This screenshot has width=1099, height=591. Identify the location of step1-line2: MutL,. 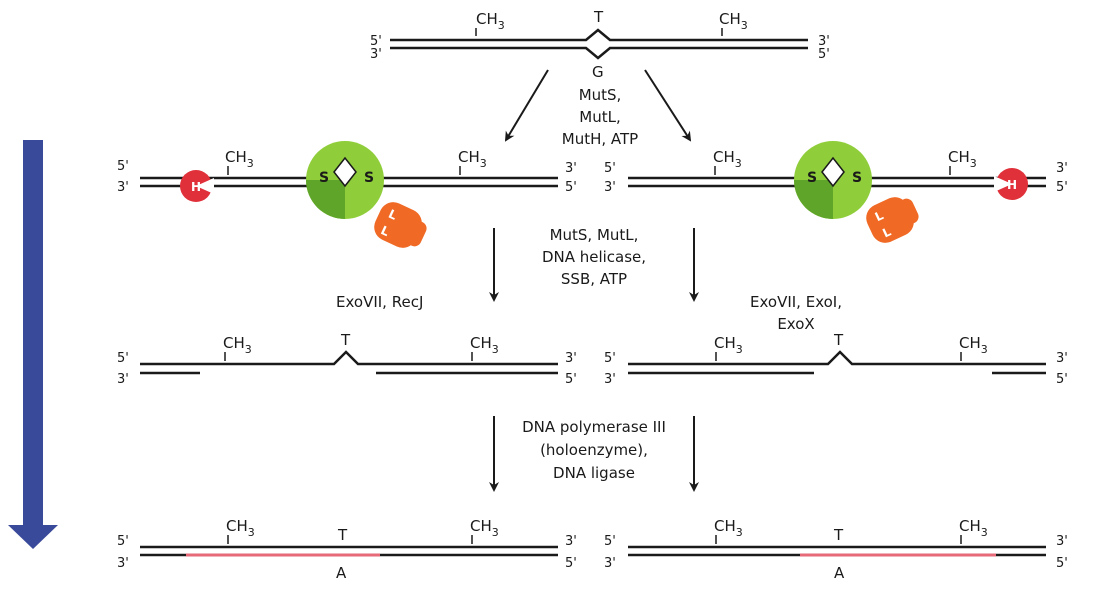
(599, 117).